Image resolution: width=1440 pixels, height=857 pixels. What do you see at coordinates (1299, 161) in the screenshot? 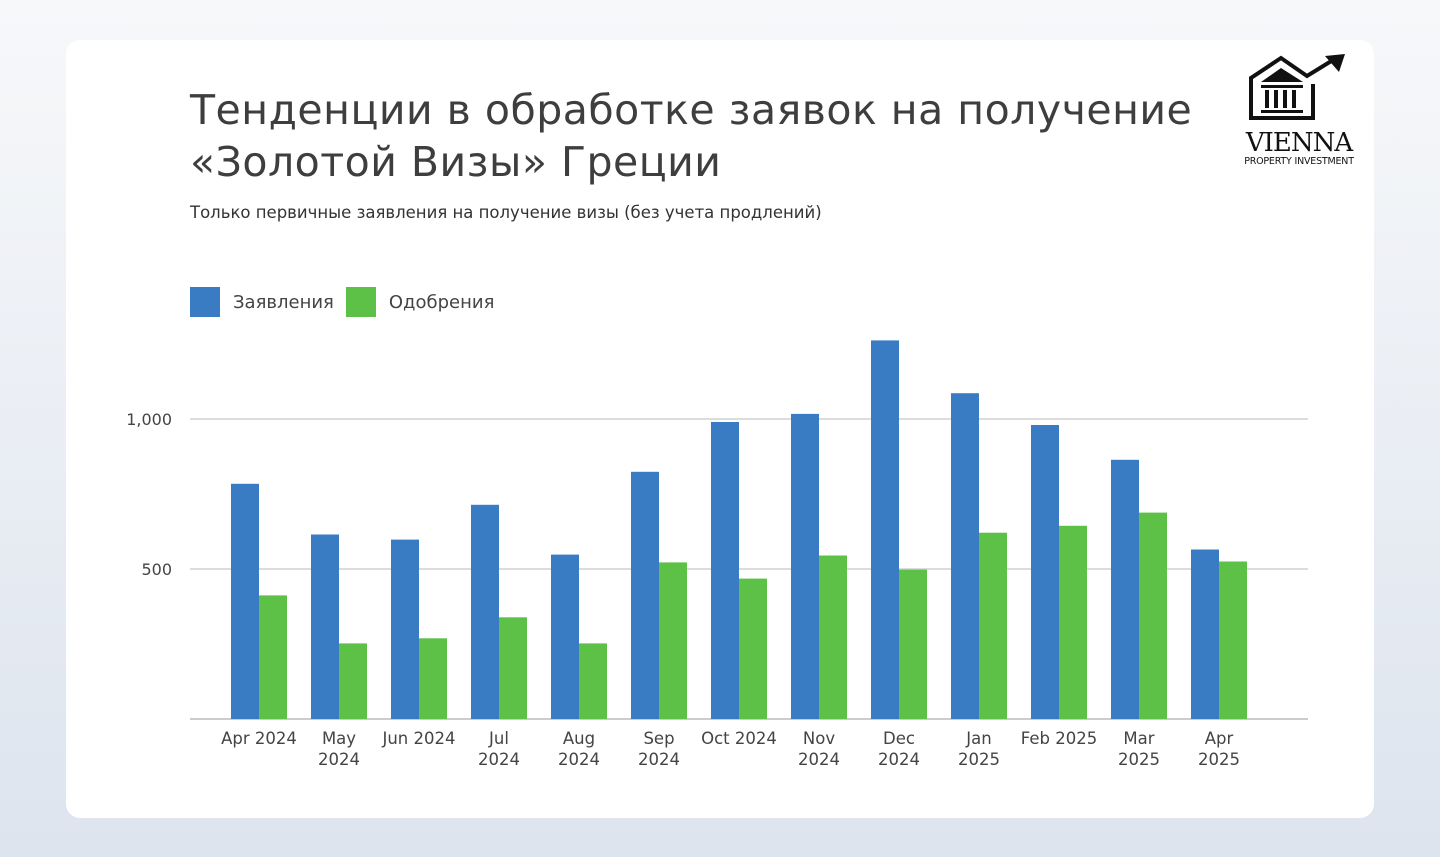
I see `logo-tagline: PROPERTY INVESTMENT` at bounding box center [1299, 161].